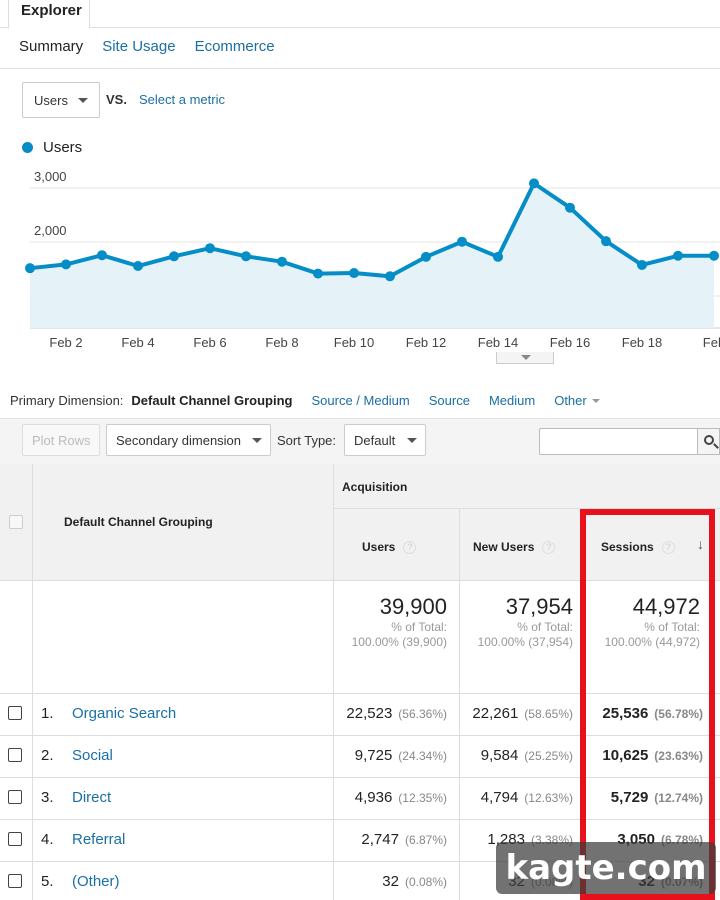 This screenshot has height=900, width=720. What do you see at coordinates (401, 797) in the screenshot?
I see `users-value: 4,936 (12.35%)` at bounding box center [401, 797].